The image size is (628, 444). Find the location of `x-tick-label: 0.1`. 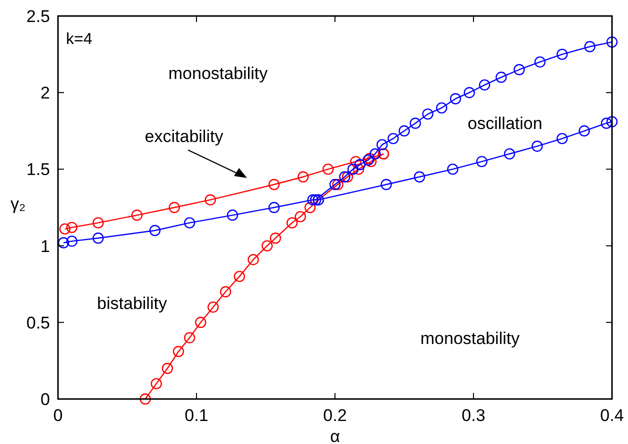

x-tick-label: 0.1 is located at coordinates (196, 415).